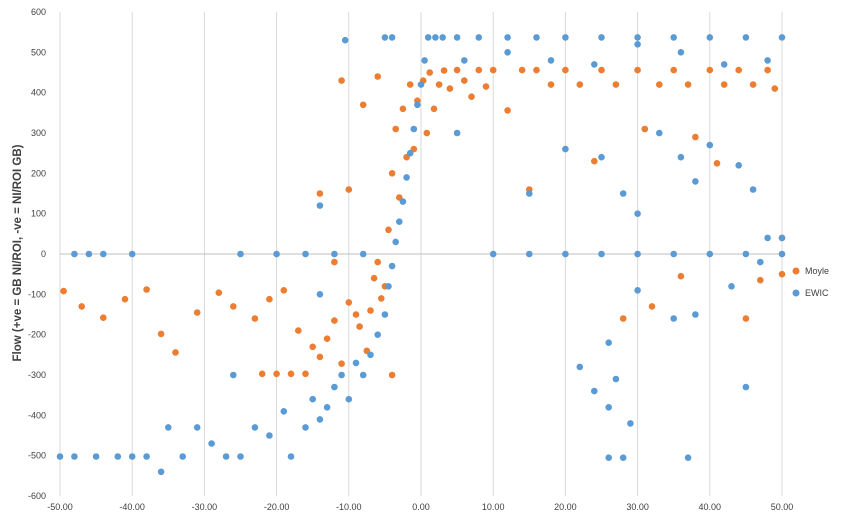  I want to click on y-tick-label: 600, so click(38, 12).